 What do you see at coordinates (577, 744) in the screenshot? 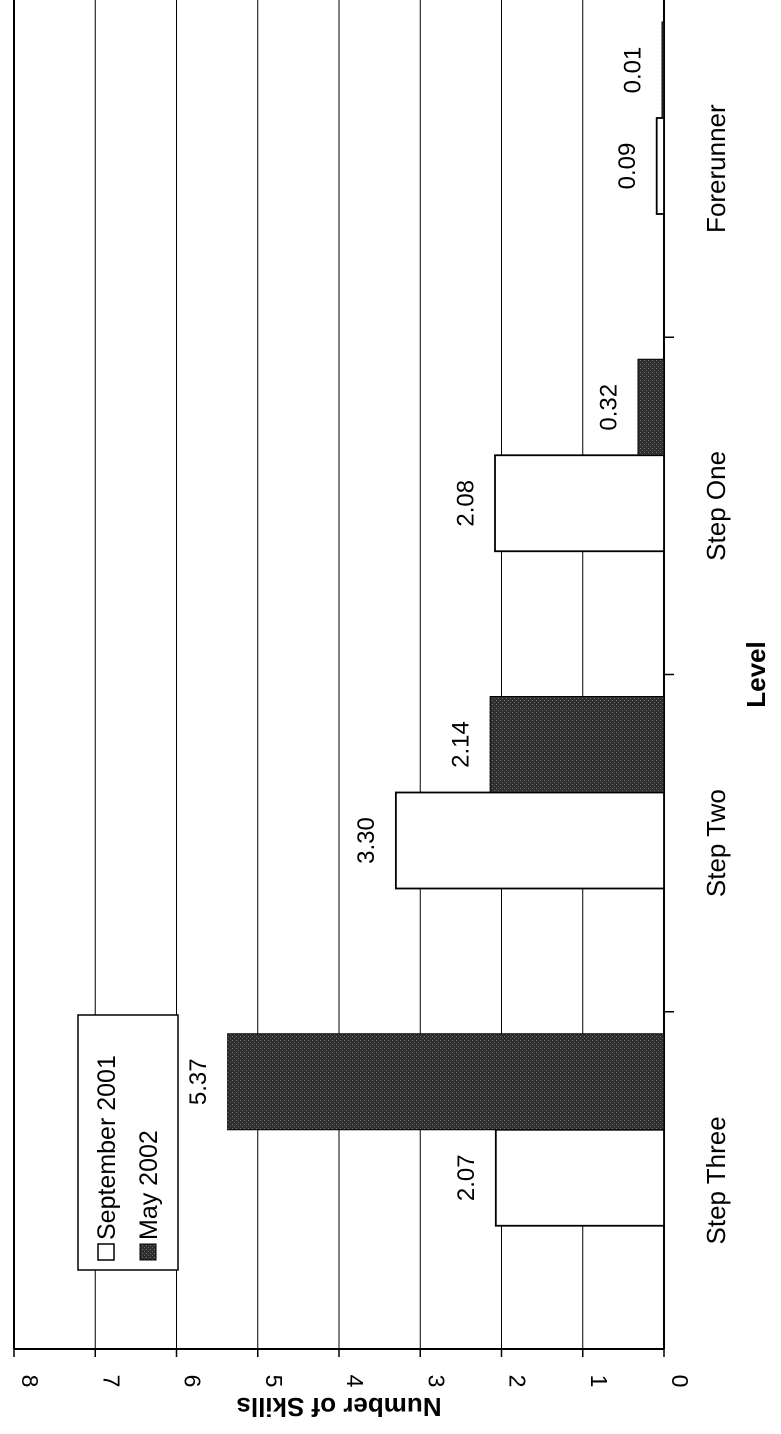
I see `bar-may-2002-step-two` at bounding box center [577, 744].